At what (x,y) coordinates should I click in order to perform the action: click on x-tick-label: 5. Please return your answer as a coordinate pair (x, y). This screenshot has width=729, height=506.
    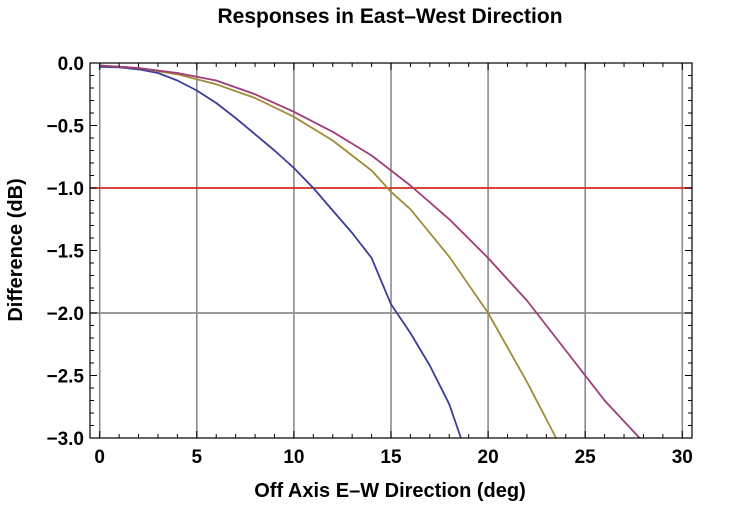
    Looking at the image, I should click on (197, 457).